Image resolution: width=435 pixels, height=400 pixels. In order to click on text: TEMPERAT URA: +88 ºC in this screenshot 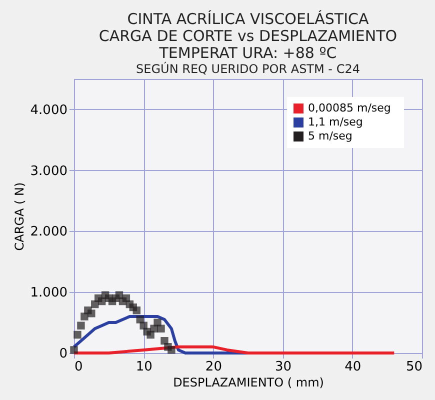, I will do `click(248, 53)`.